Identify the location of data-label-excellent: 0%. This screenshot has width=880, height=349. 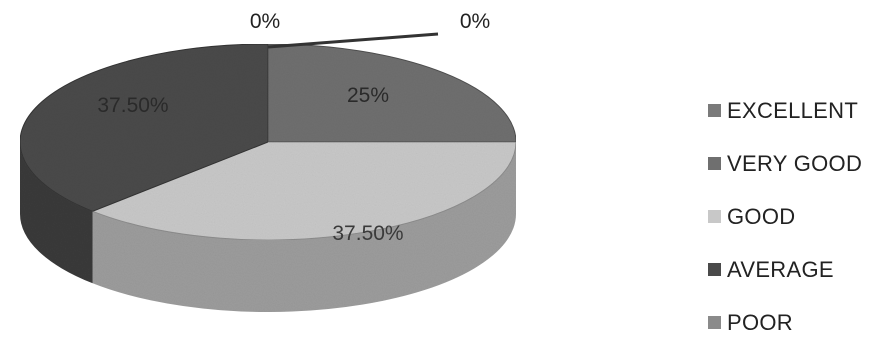
(265, 21).